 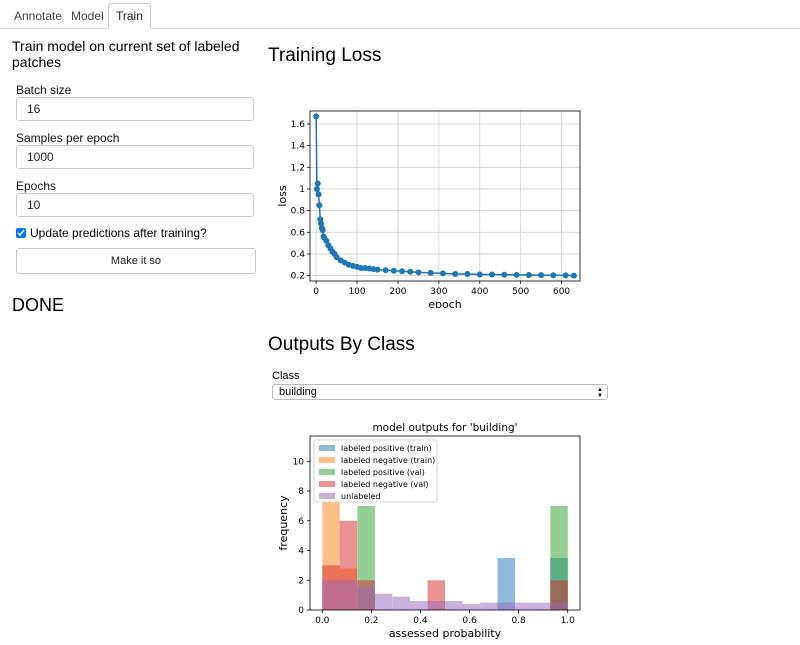 What do you see at coordinates (302, 190) in the screenshot?
I see `y-tick-label: 1` at bounding box center [302, 190].